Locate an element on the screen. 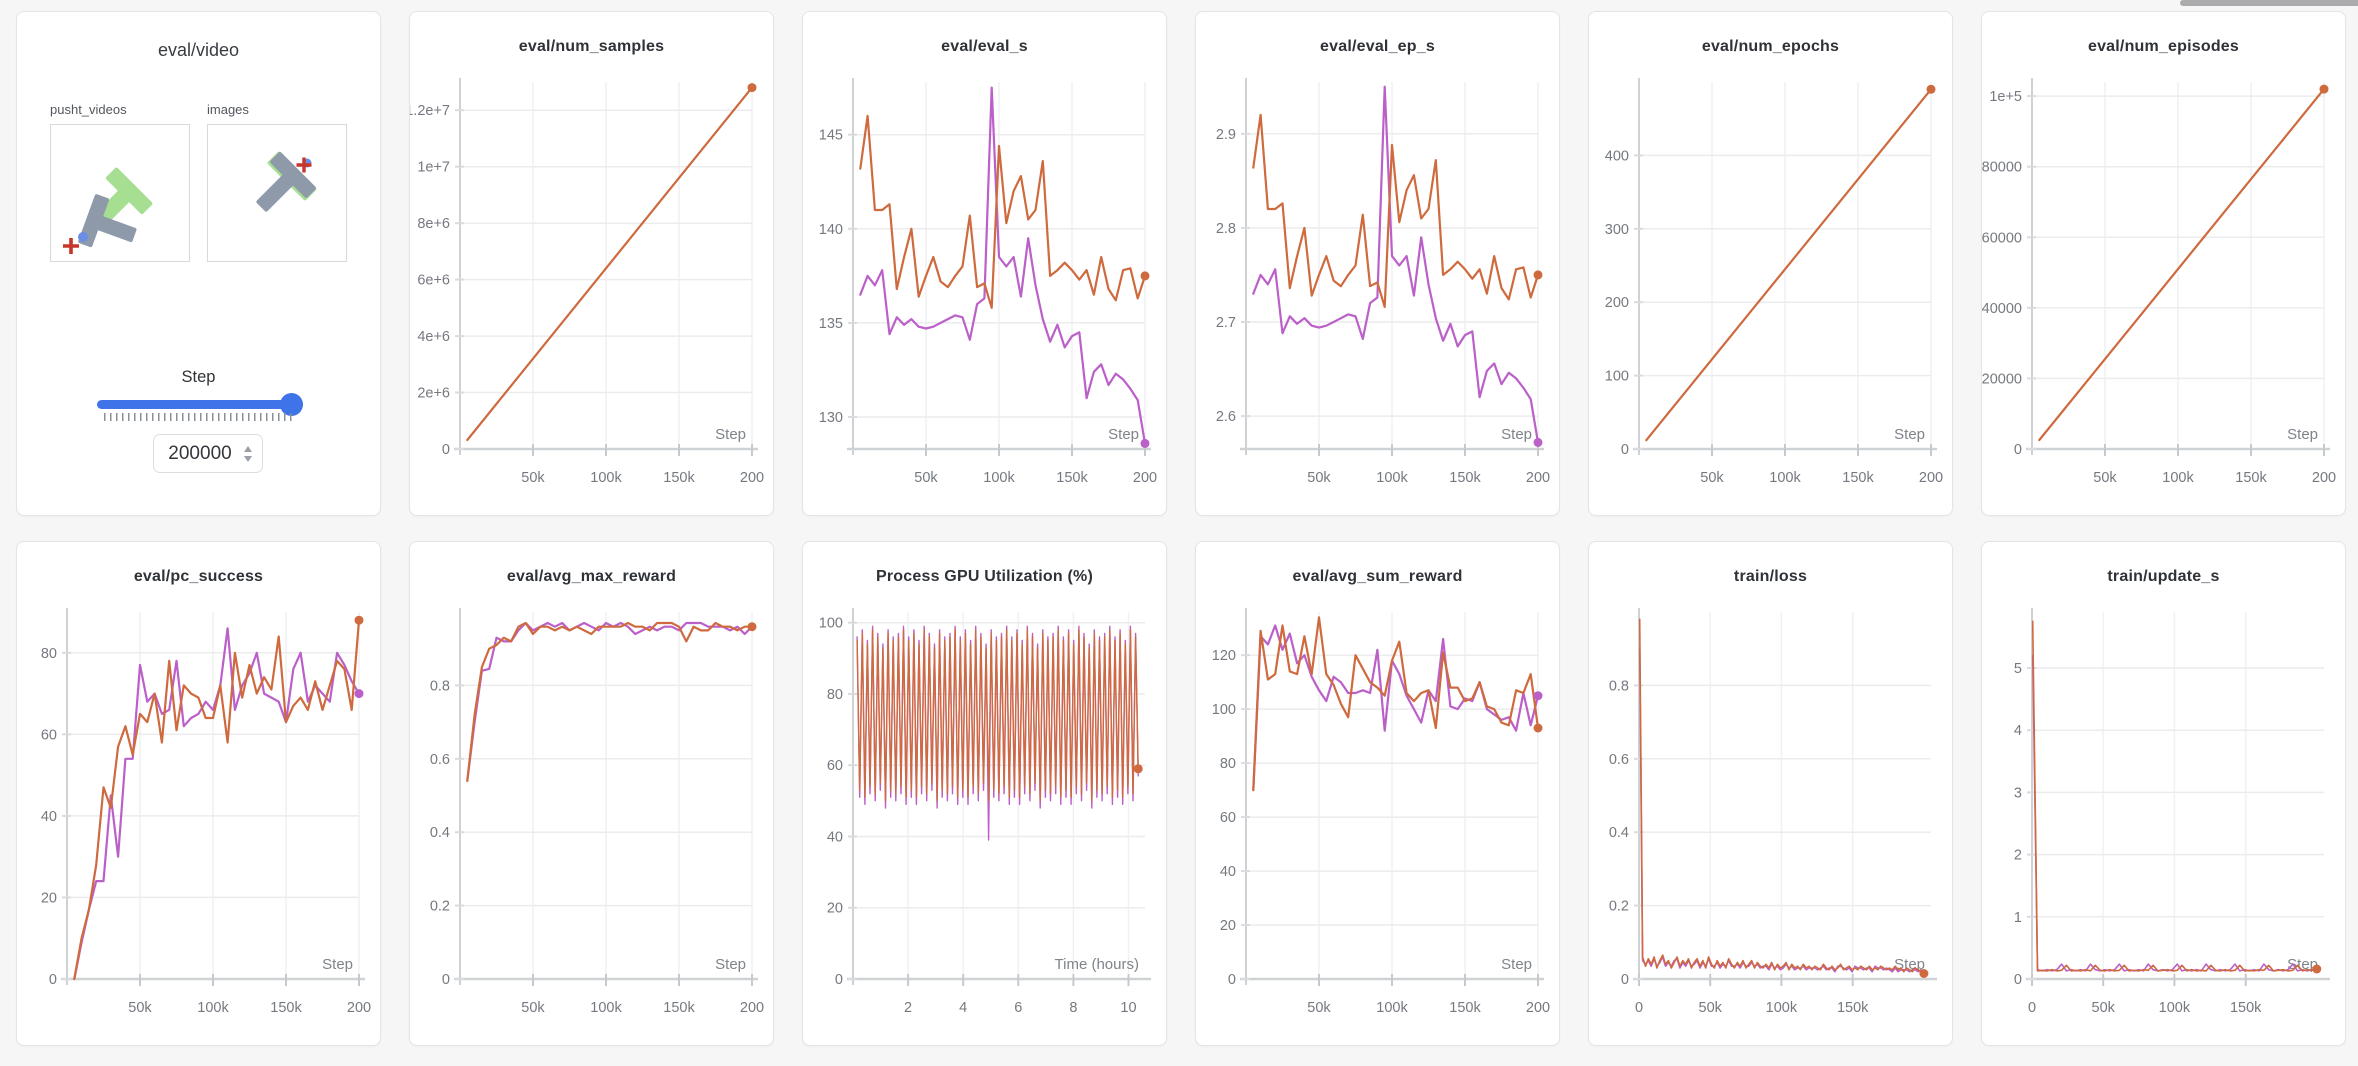 This screenshot has height=1066, width=2358. step-number-input: 200000 is located at coordinates (208, 453).